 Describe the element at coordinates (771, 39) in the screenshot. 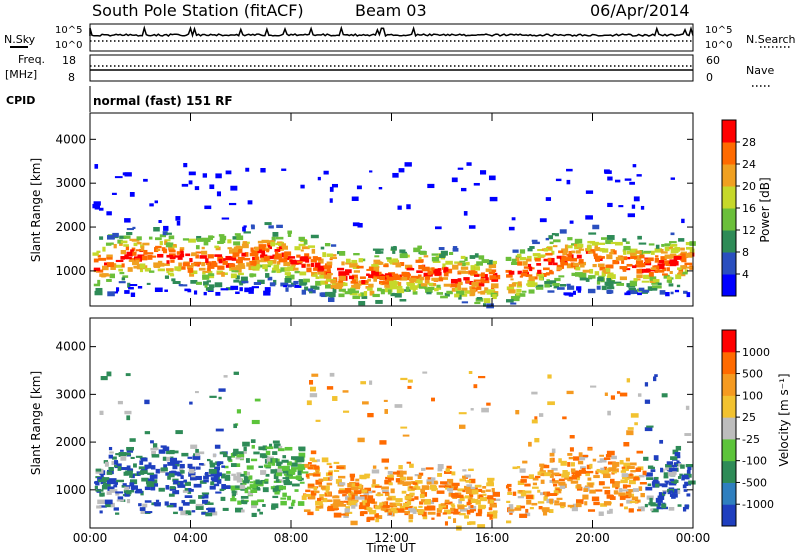

I see `nsearch-label: N.Search` at that location.